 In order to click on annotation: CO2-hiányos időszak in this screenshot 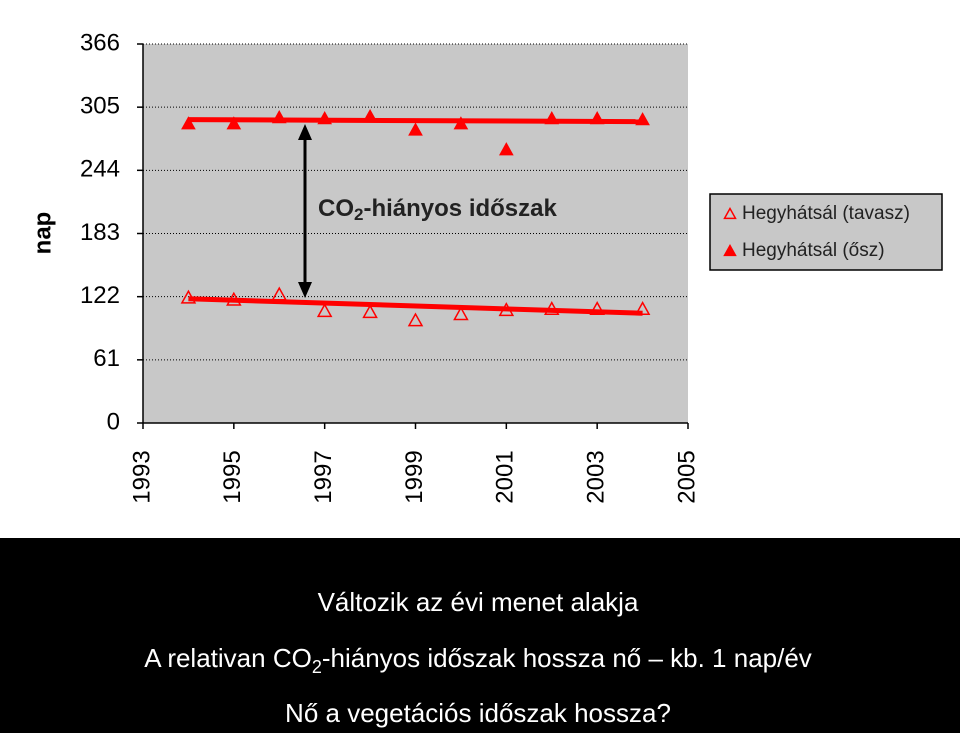, I will do `click(438, 209)`.